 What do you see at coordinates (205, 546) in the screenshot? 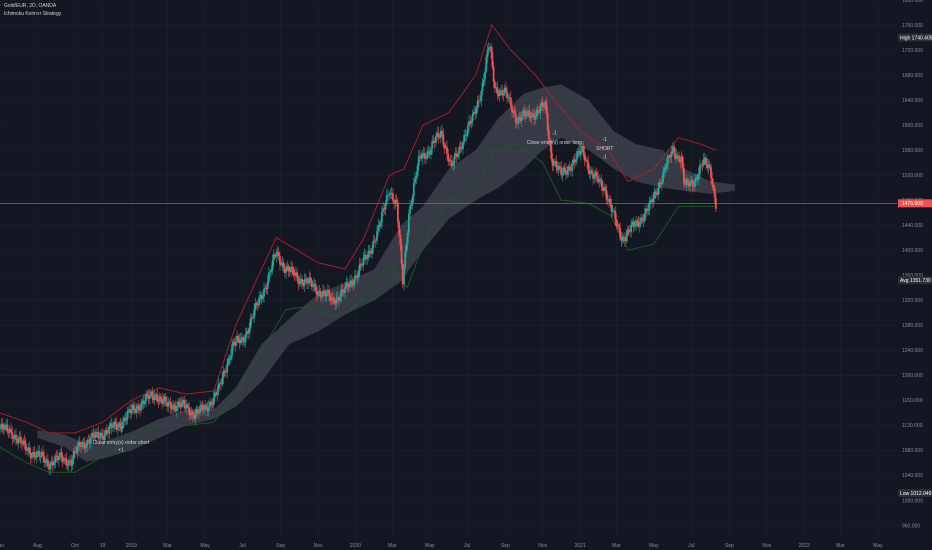
I see `x-tick-label: May` at bounding box center [205, 546].